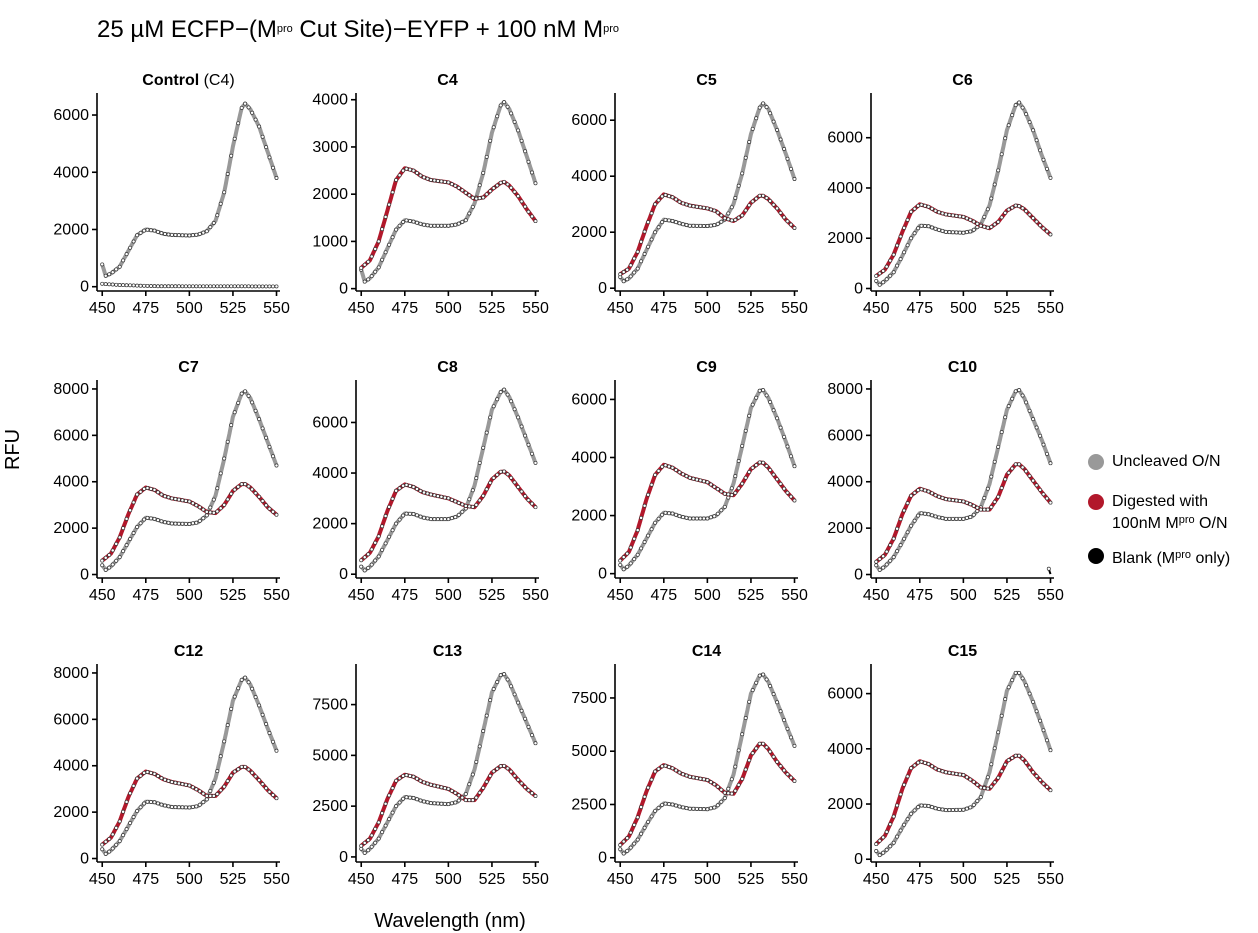 Image resolution: width=1258 pixels, height=933 pixels. Describe the element at coordinates (430, 765) in the screenshot. I see `panel-c13: C13 0 2500 5000 7500 450 475 500 525 550` at that location.